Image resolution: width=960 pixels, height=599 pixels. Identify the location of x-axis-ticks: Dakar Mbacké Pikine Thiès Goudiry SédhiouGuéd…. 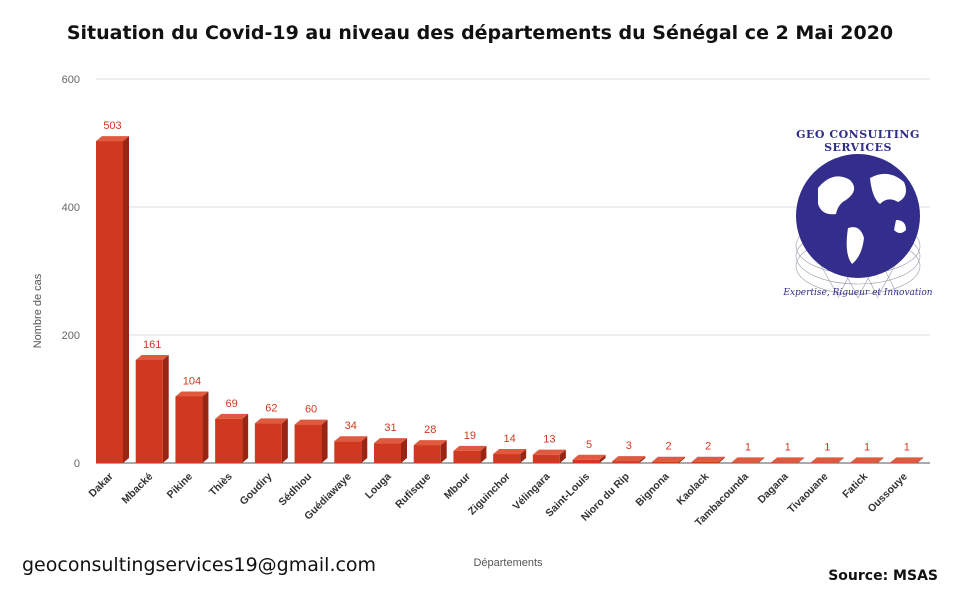
(498, 500).